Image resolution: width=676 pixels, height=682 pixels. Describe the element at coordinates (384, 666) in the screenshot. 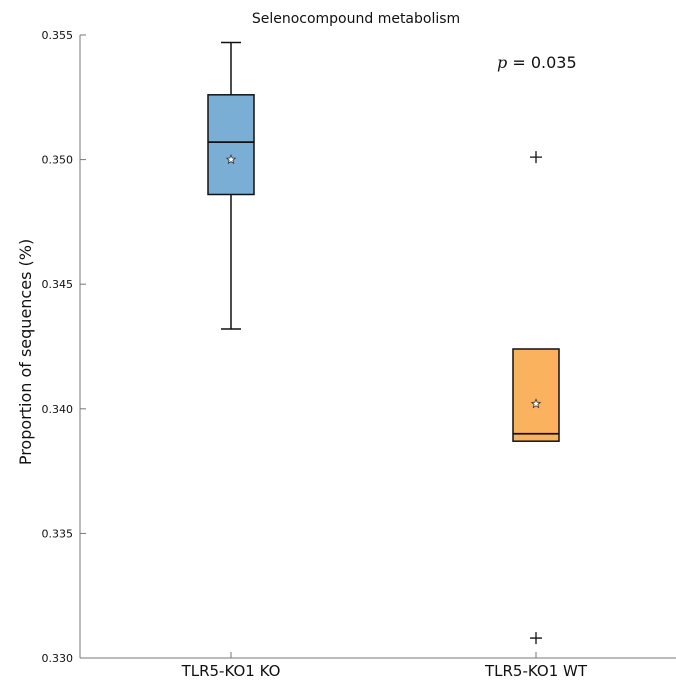

I see `x-ticks: TLR5-KO1 KO TLR5-KO1 WT` at that location.